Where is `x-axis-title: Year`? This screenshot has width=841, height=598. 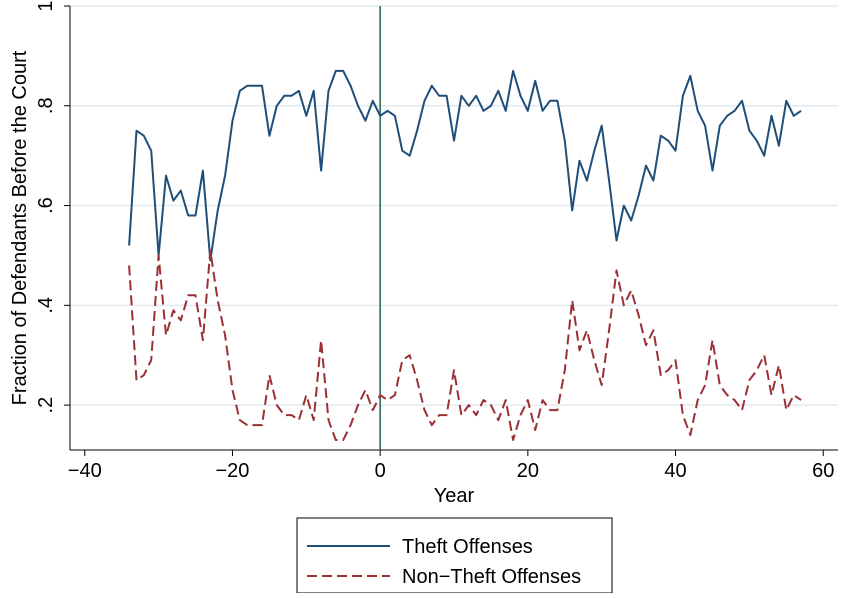 x-axis-title: Year is located at coordinates (454, 496).